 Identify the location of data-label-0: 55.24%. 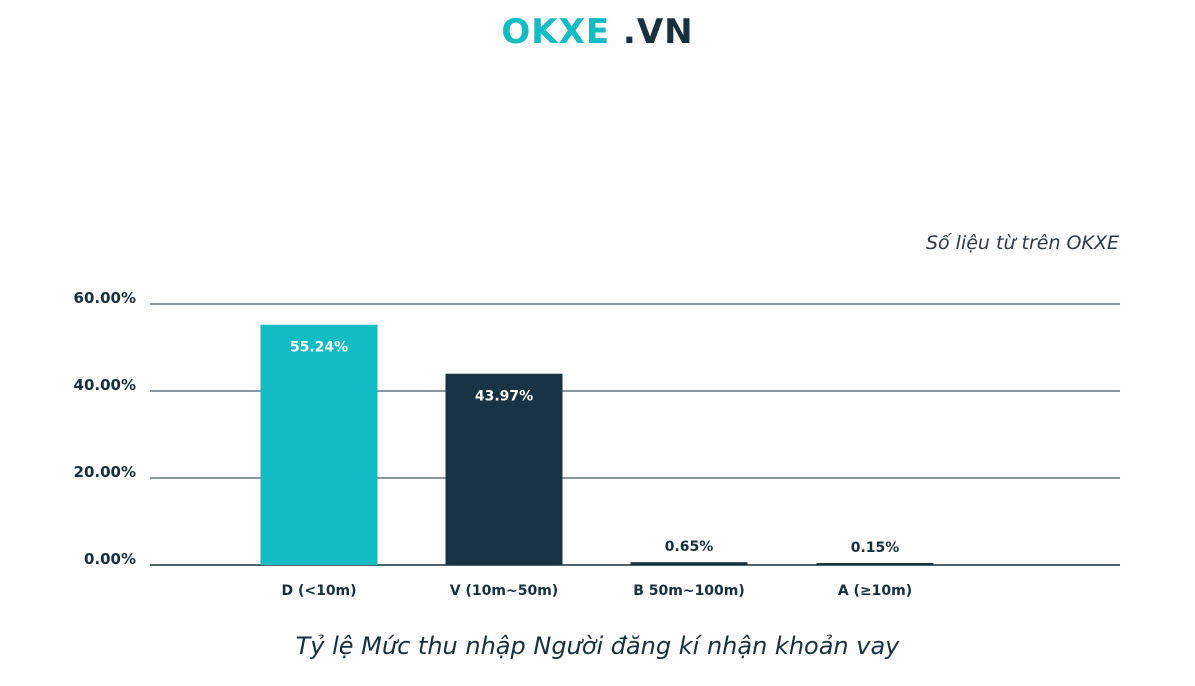
(319, 348).